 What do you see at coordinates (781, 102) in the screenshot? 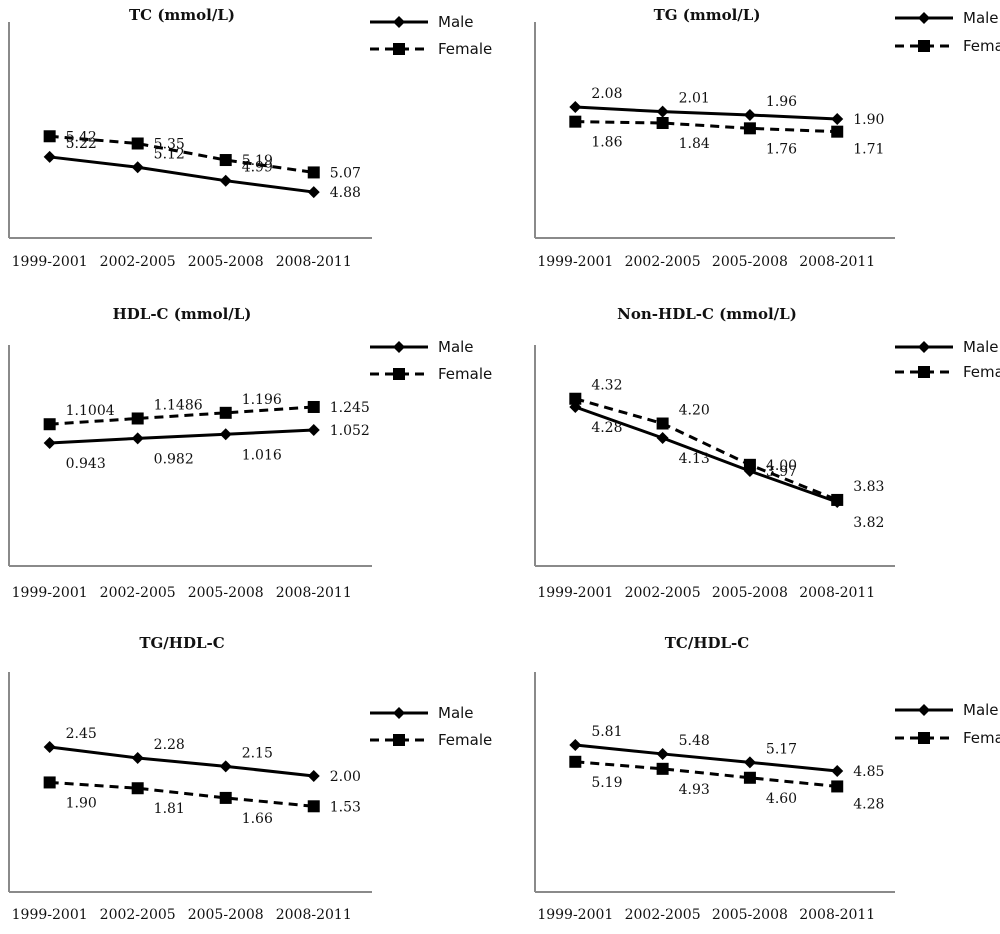
I see `data-label: 1.96` at bounding box center [781, 102].